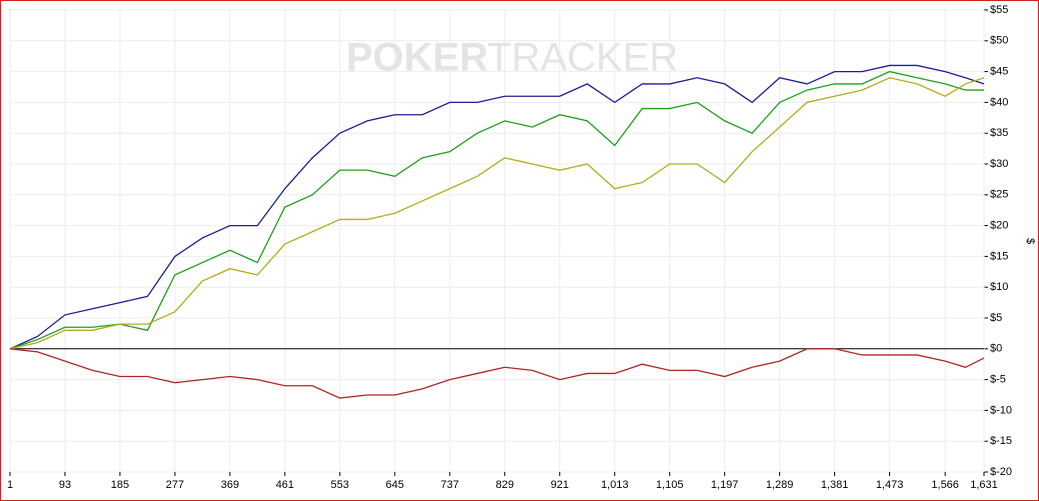 This screenshot has width=1039, height=501. I want to click on x-tick-label: 185, so click(120, 485).